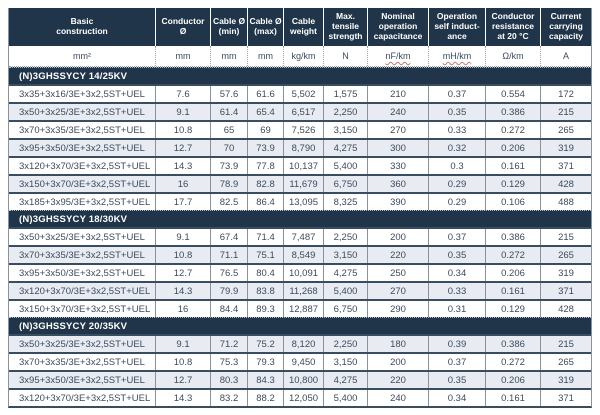 This screenshot has width=600, height=415. I want to click on column-header: Max. tensile strength, so click(345, 27).